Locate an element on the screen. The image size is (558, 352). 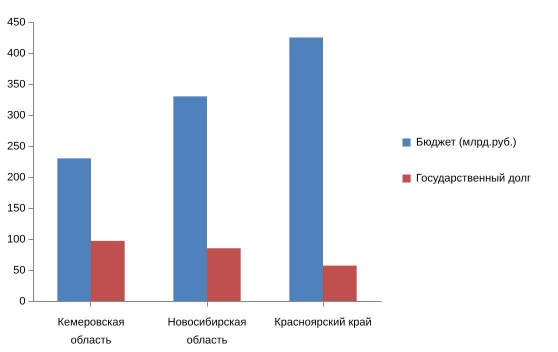
y-tick-label: 300 is located at coordinates (16, 116).